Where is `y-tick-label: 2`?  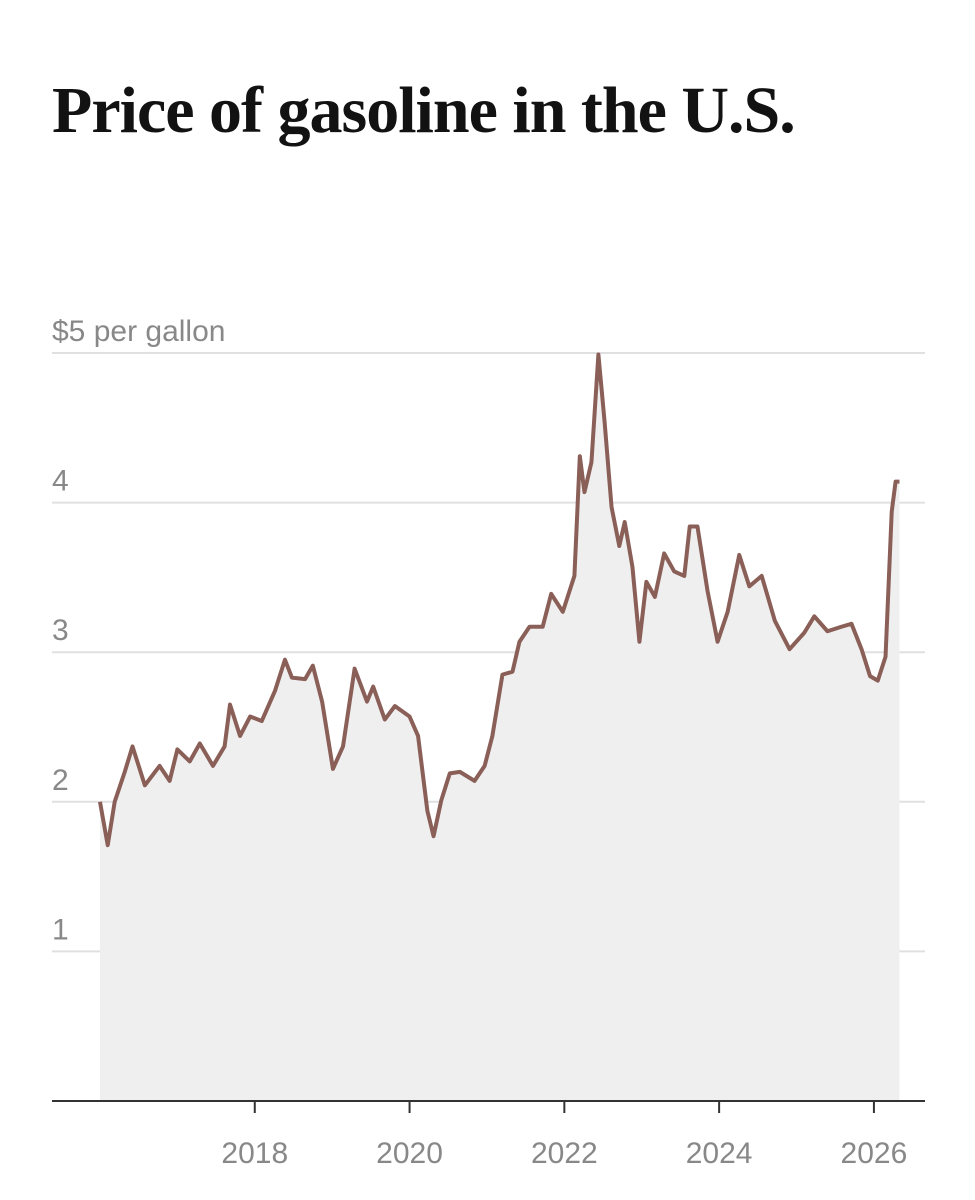
y-tick-label: 2 is located at coordinates (60, 780).